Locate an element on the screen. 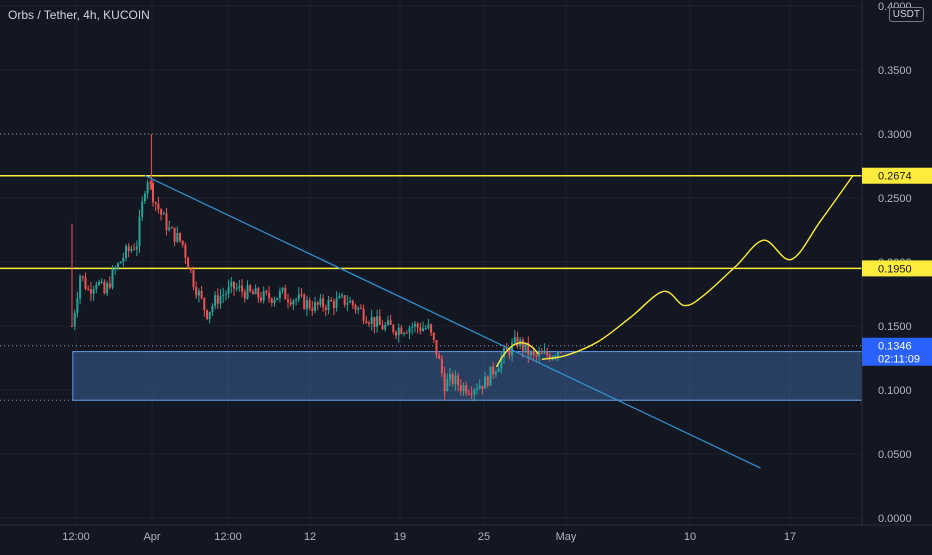 The image size is (932, 555). price-tick-label: 0.1000 is located at coordinates (895, 391).